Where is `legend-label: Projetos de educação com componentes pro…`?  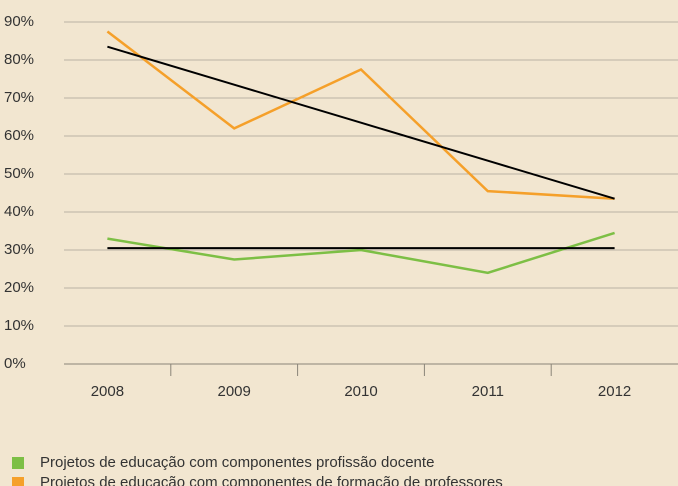 legend-label: Projetos de educação com componentes pro… is located at coordinates (237, 462).